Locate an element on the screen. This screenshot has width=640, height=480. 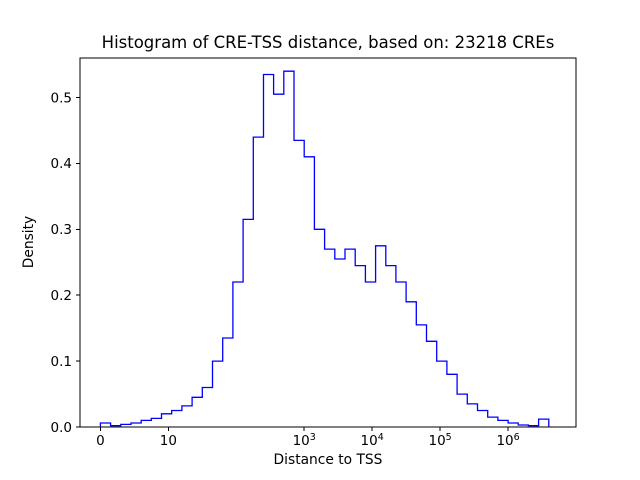
x-tick-label: 10⁵ is located at coordinates (439, 440).